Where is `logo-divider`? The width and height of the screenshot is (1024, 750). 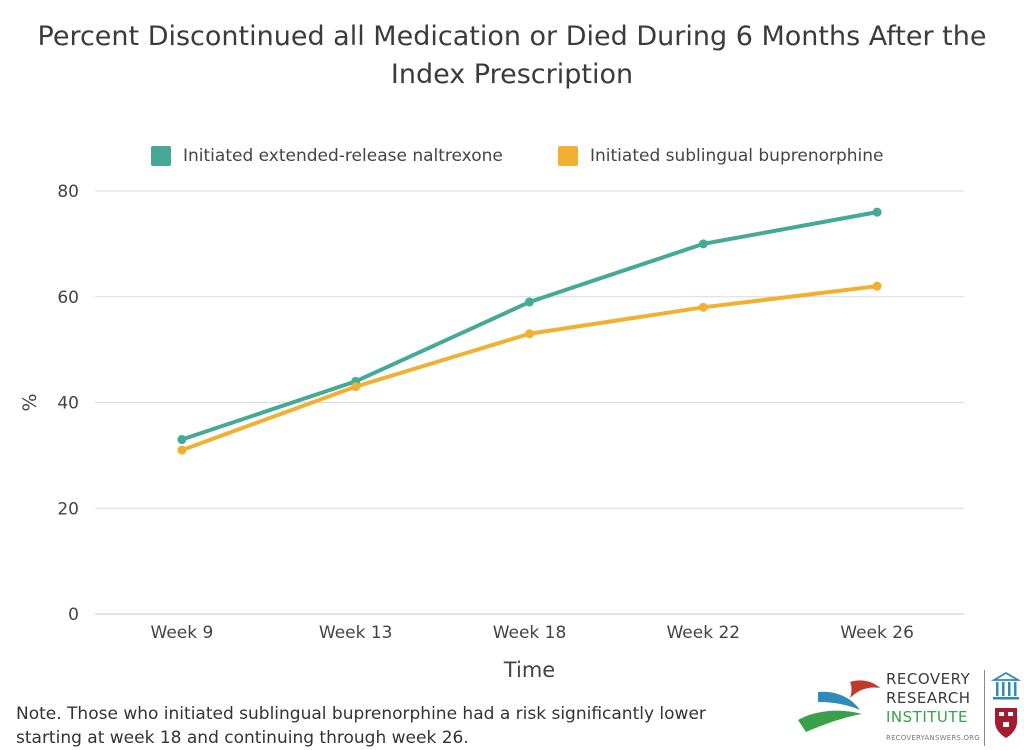
logo-divider is located at coordinates (984, 708).